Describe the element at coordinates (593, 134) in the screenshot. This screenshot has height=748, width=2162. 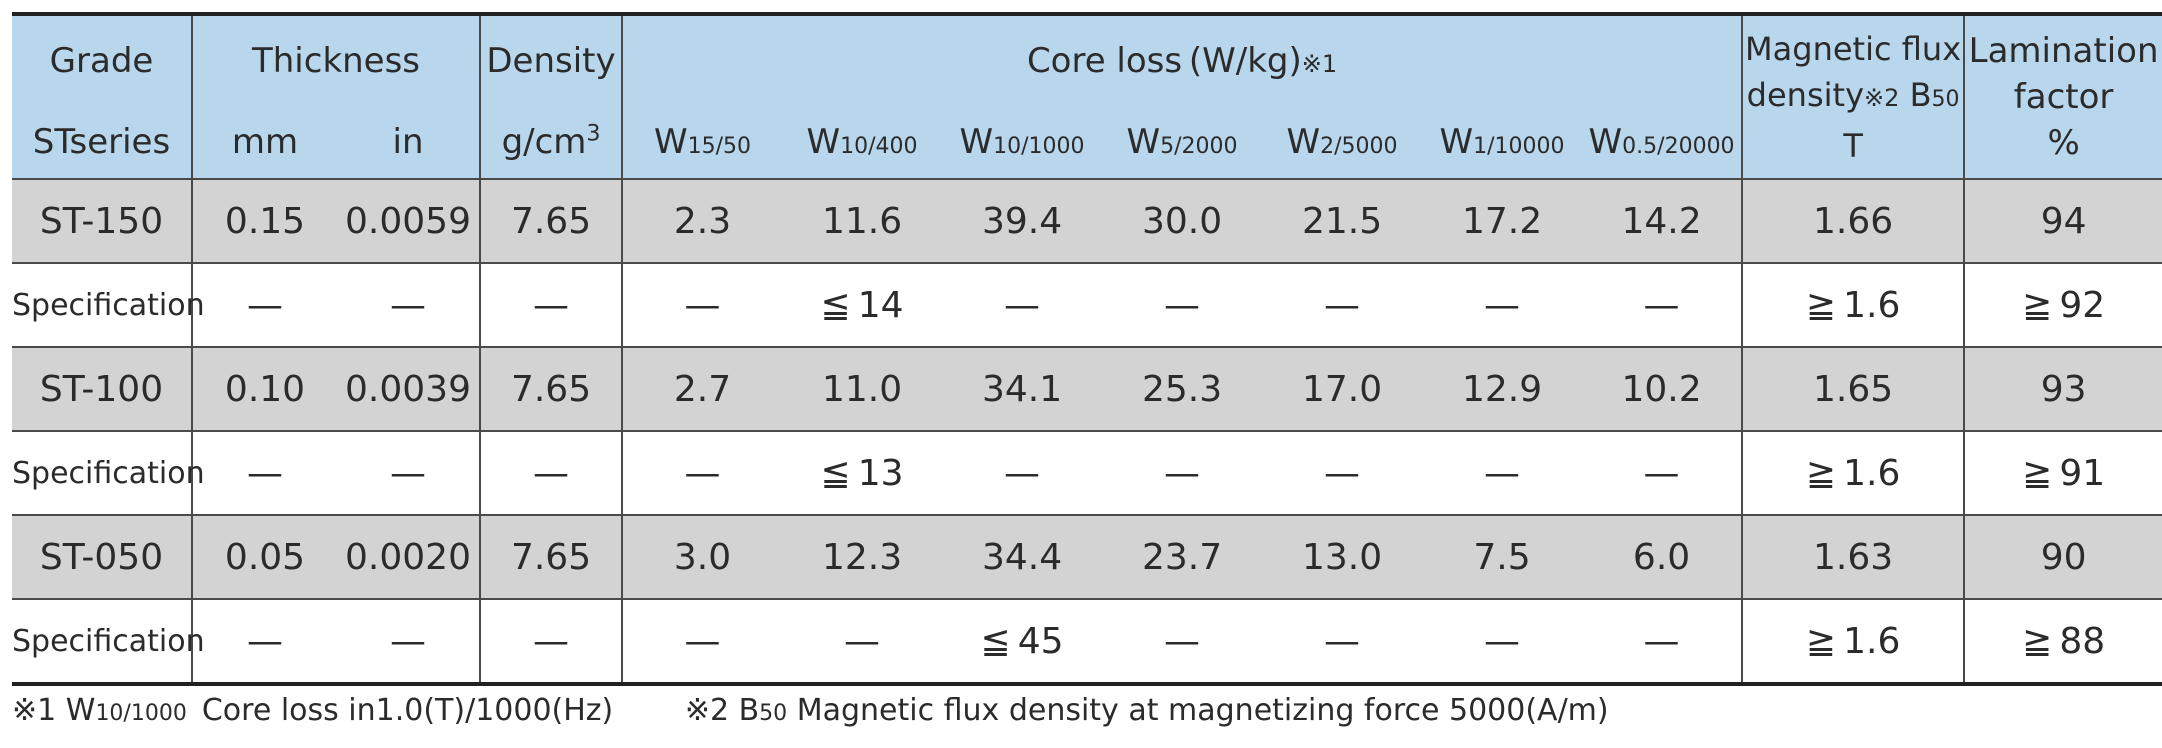
I see `density-unit-sup: 3` at that location.